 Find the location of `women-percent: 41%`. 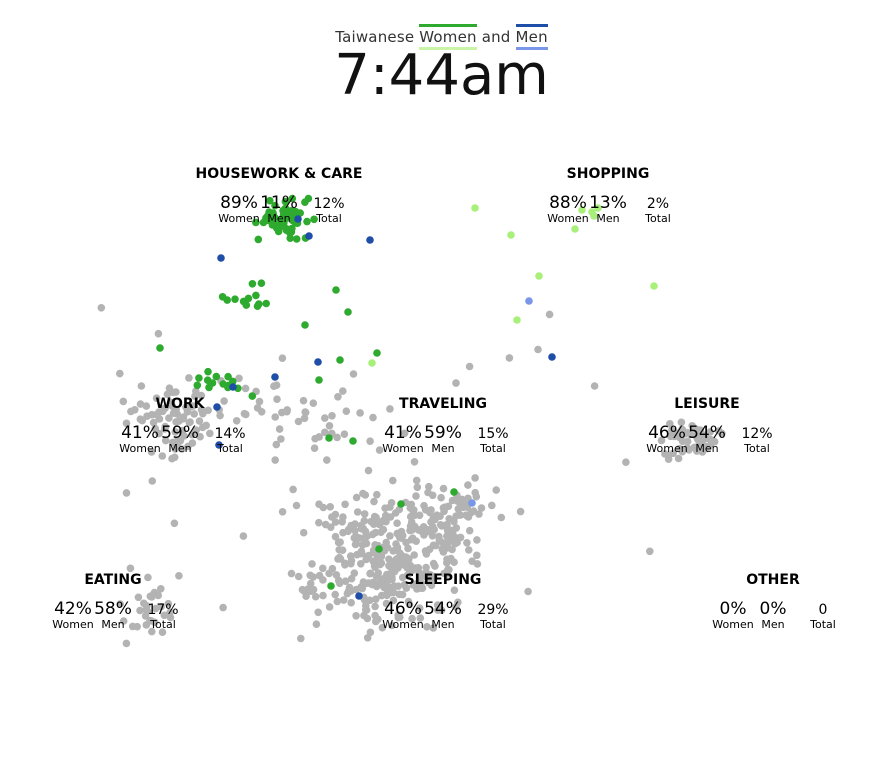

women-percent: 41% is located at coordinates (140, 433).